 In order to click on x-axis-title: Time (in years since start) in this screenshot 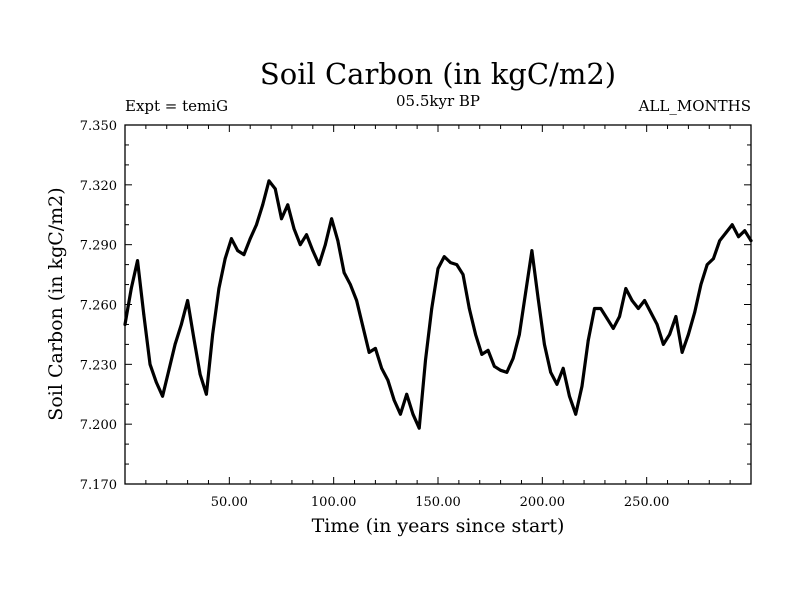, I will do `click(438, 526)`.